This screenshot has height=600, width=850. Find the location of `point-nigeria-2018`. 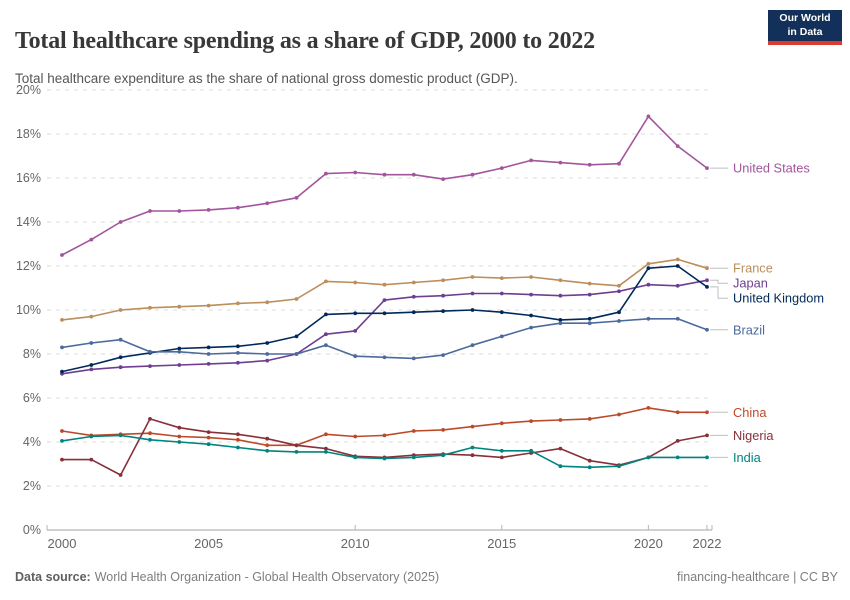

point-nigeria-2018 is located at coordinates (589, 460).